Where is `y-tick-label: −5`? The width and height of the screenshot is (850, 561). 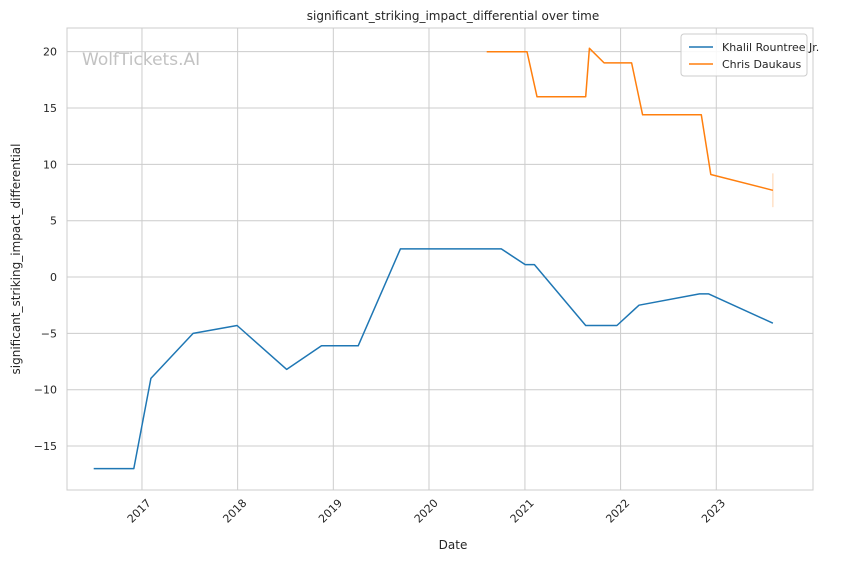
y-tick-label: −5 is located at coordinates (49, 333).